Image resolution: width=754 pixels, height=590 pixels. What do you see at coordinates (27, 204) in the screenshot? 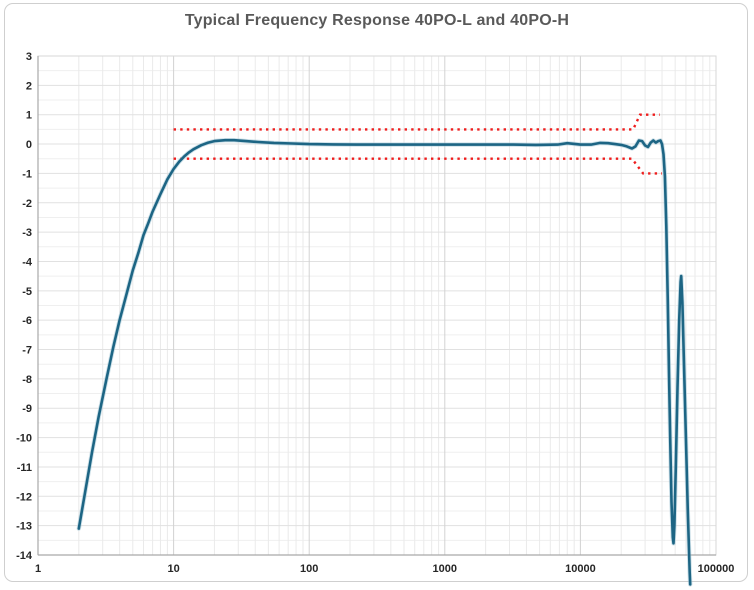
I see `y-tick-label: -2` at bounding box center [27, 204].